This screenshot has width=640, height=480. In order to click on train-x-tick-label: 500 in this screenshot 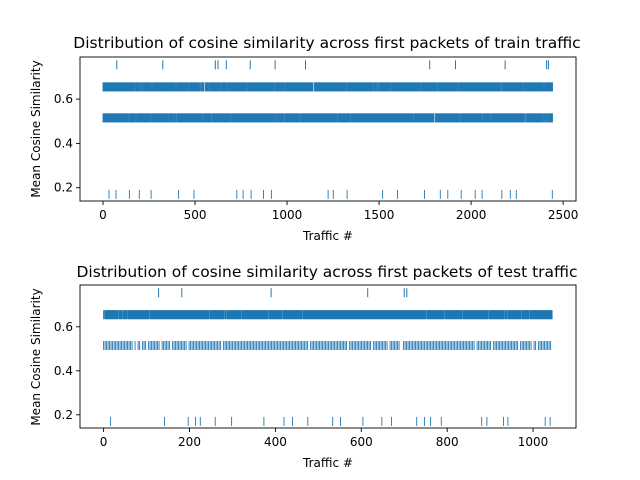, I will do `click(195, 215)`.